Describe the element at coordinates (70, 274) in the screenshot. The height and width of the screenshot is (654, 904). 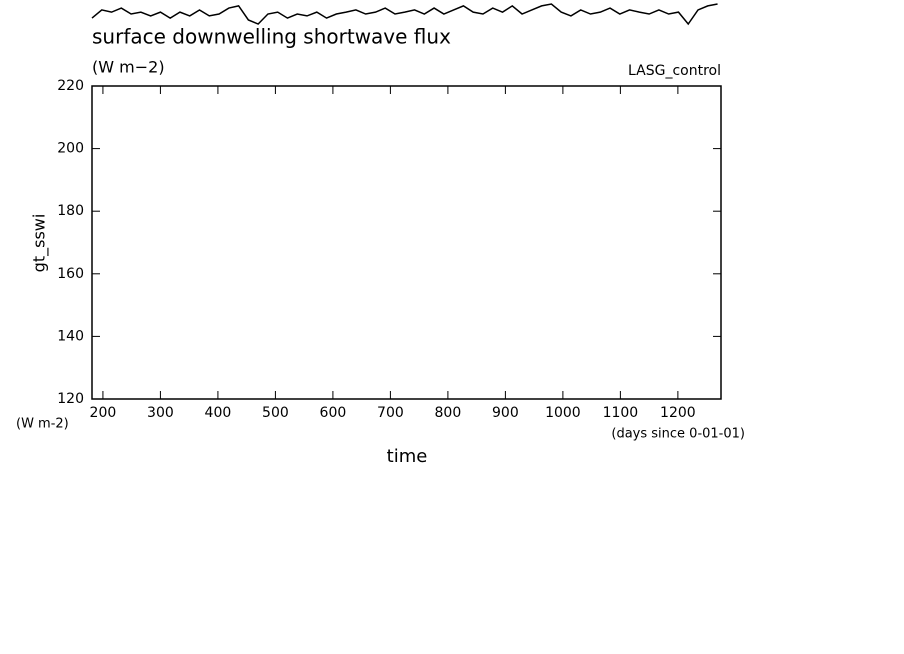
I see `y-tick-label: 160` at that location.